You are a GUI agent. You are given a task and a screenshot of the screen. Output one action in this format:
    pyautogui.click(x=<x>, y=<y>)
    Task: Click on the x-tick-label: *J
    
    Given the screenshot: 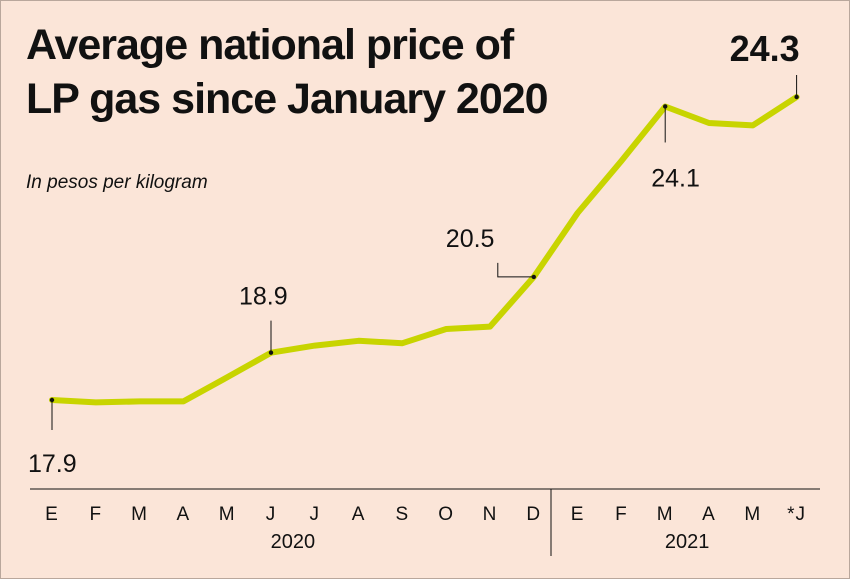 What is the action you would take?
    pyautogui.click(x=796, y=514)
    